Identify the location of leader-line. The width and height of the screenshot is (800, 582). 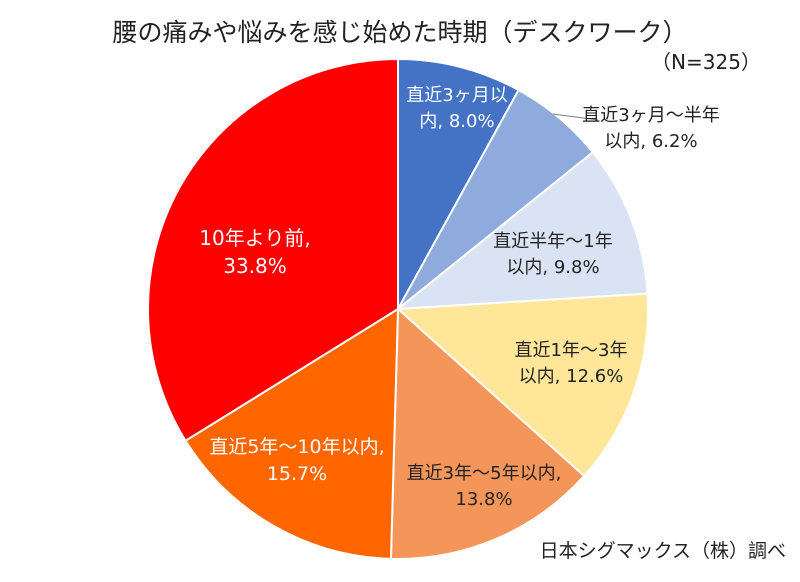
(575, 117).